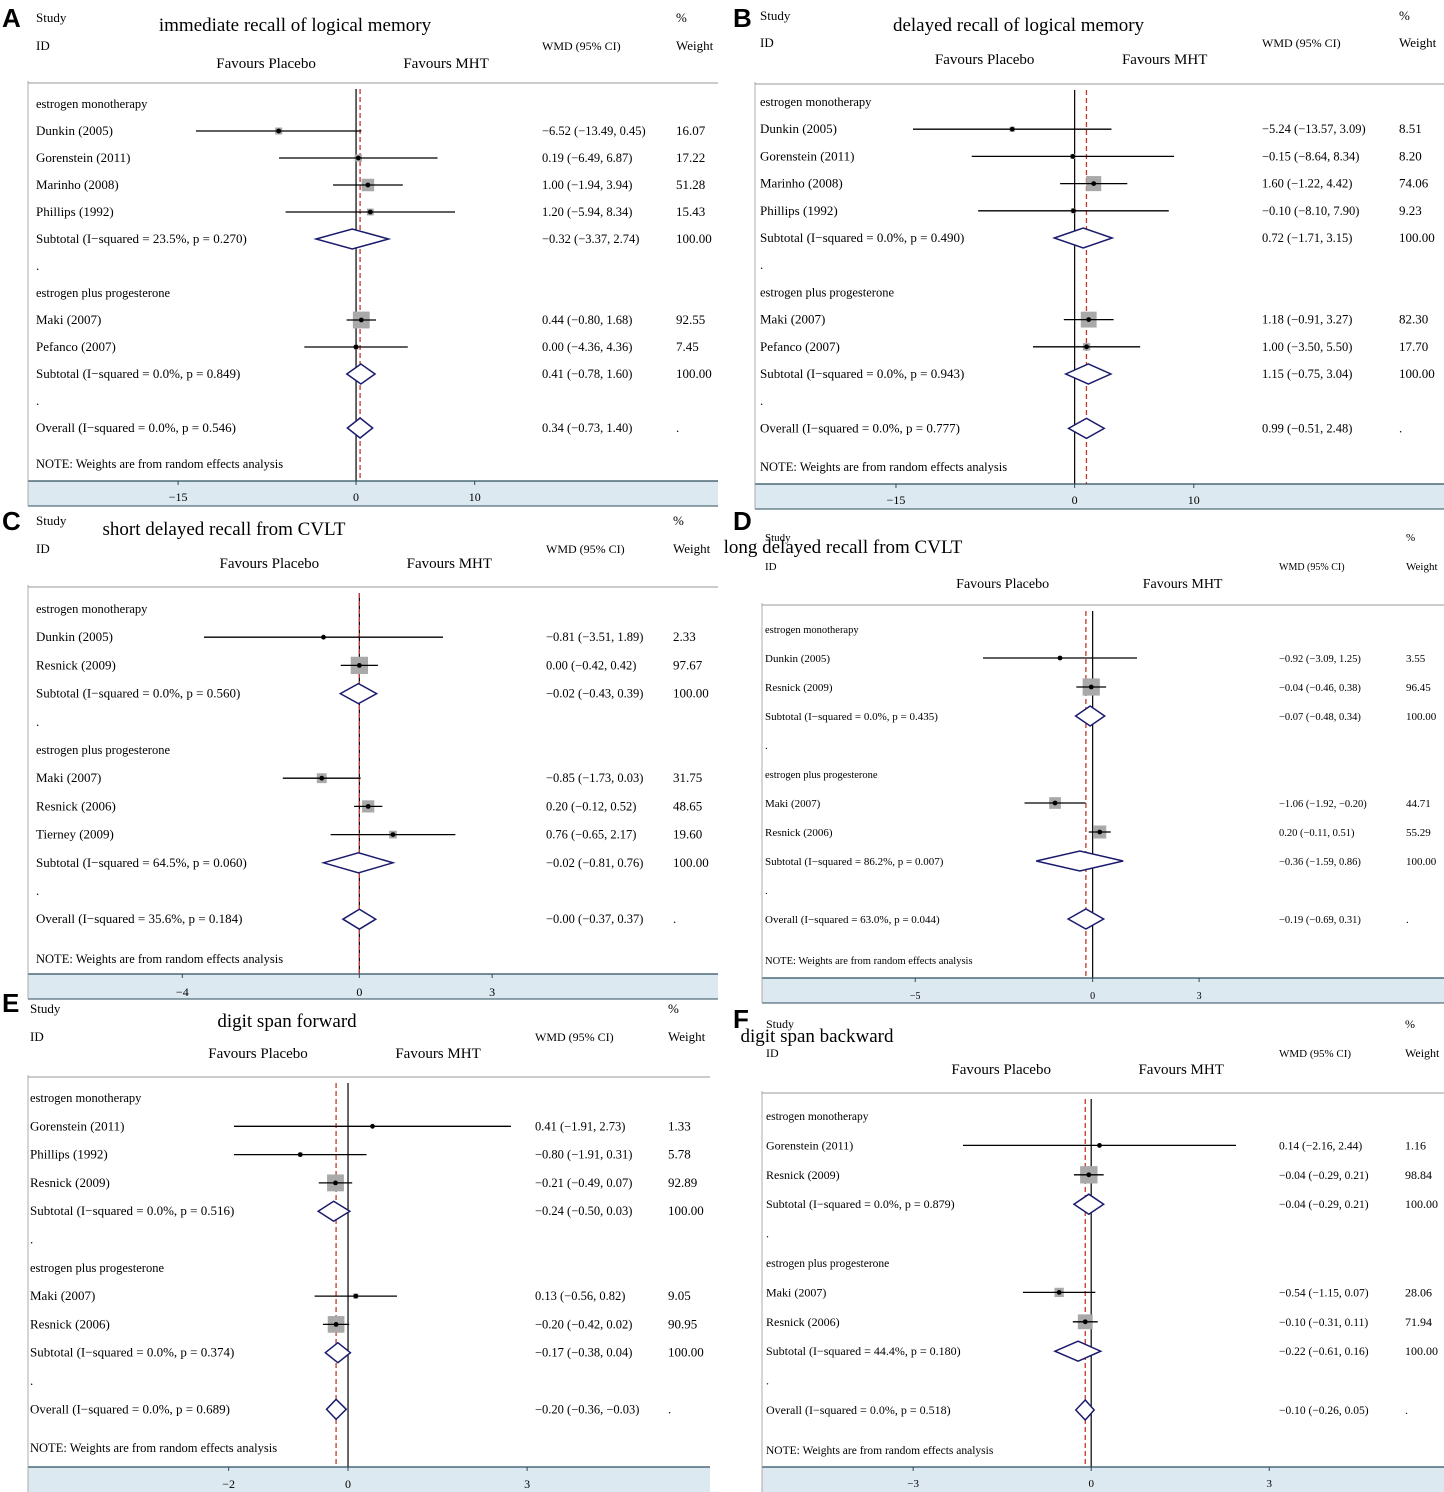 This screenshot has height=1492, width=1444. What do you see at coordinates (1320, 920) in the screenshot?
I see `wmd-ci-value: −0.19 (−0.69, 0.31)` at bounding box center [1320, 920].